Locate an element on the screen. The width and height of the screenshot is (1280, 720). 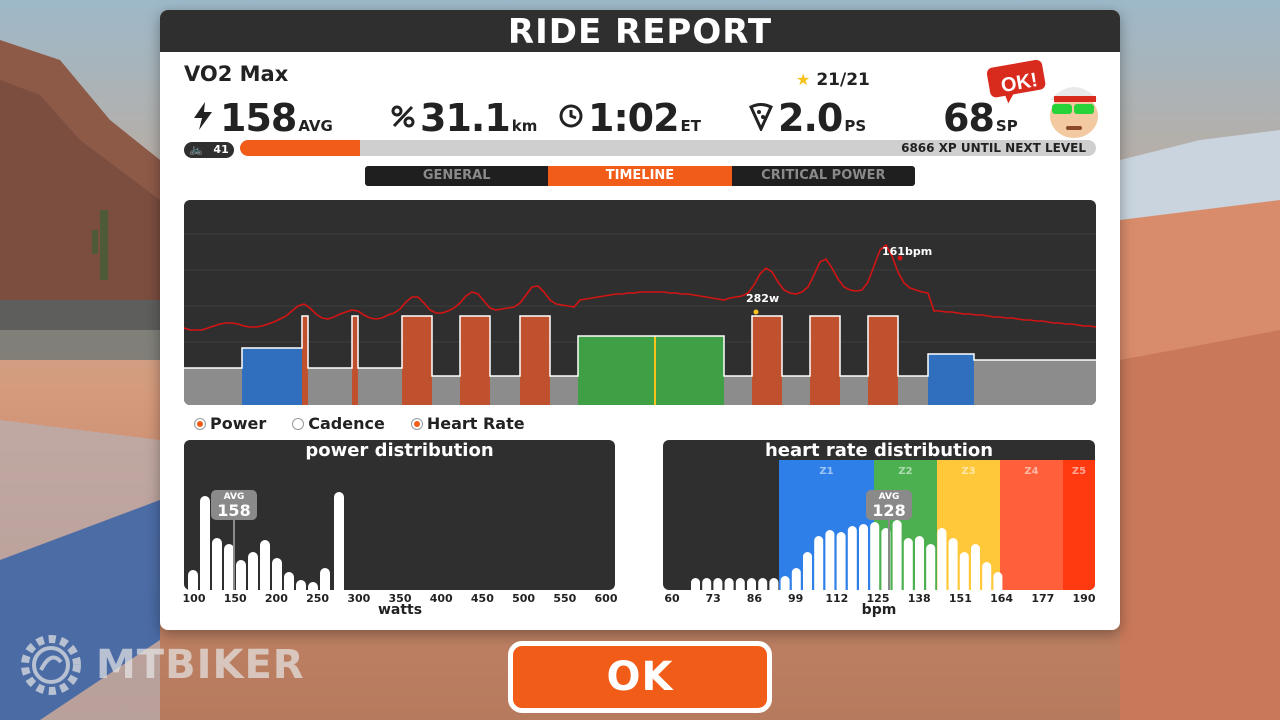
stat-pizza-value: 2.0 is located at coordinates (810, 118).